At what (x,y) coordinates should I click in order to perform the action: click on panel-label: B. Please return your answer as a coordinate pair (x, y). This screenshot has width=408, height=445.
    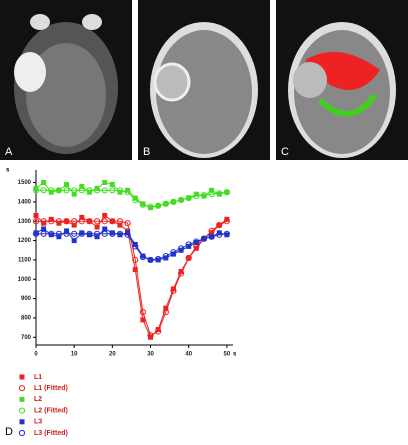
    Looking at the image, I should click on (146, 152).